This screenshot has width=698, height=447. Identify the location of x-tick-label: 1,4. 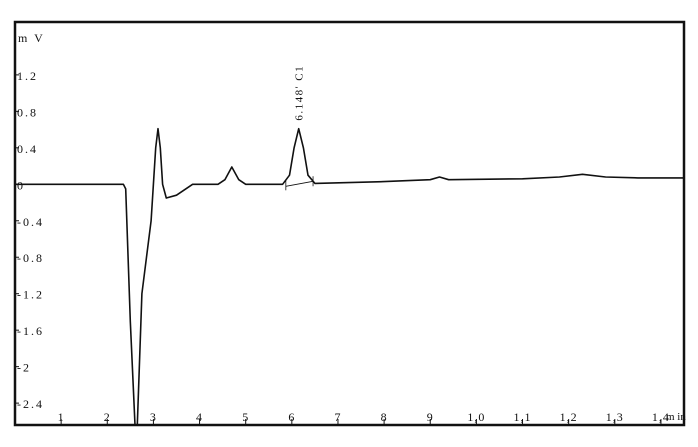
(661, 417).